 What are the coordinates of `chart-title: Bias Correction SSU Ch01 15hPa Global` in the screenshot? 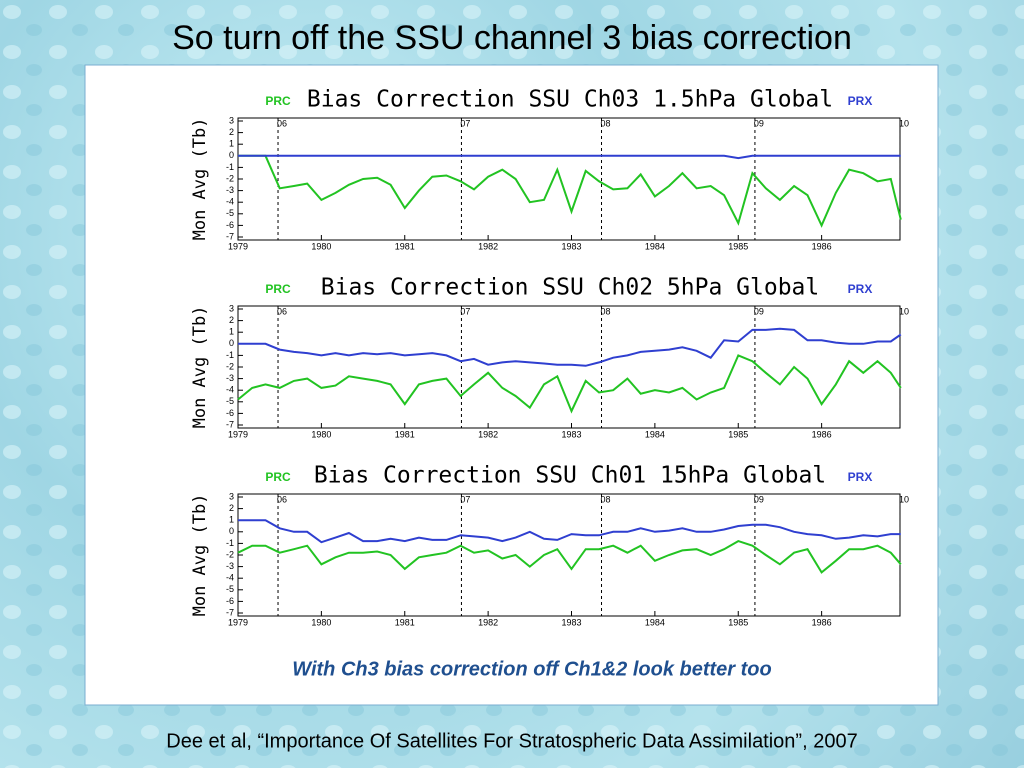 It's located at (570, 476).